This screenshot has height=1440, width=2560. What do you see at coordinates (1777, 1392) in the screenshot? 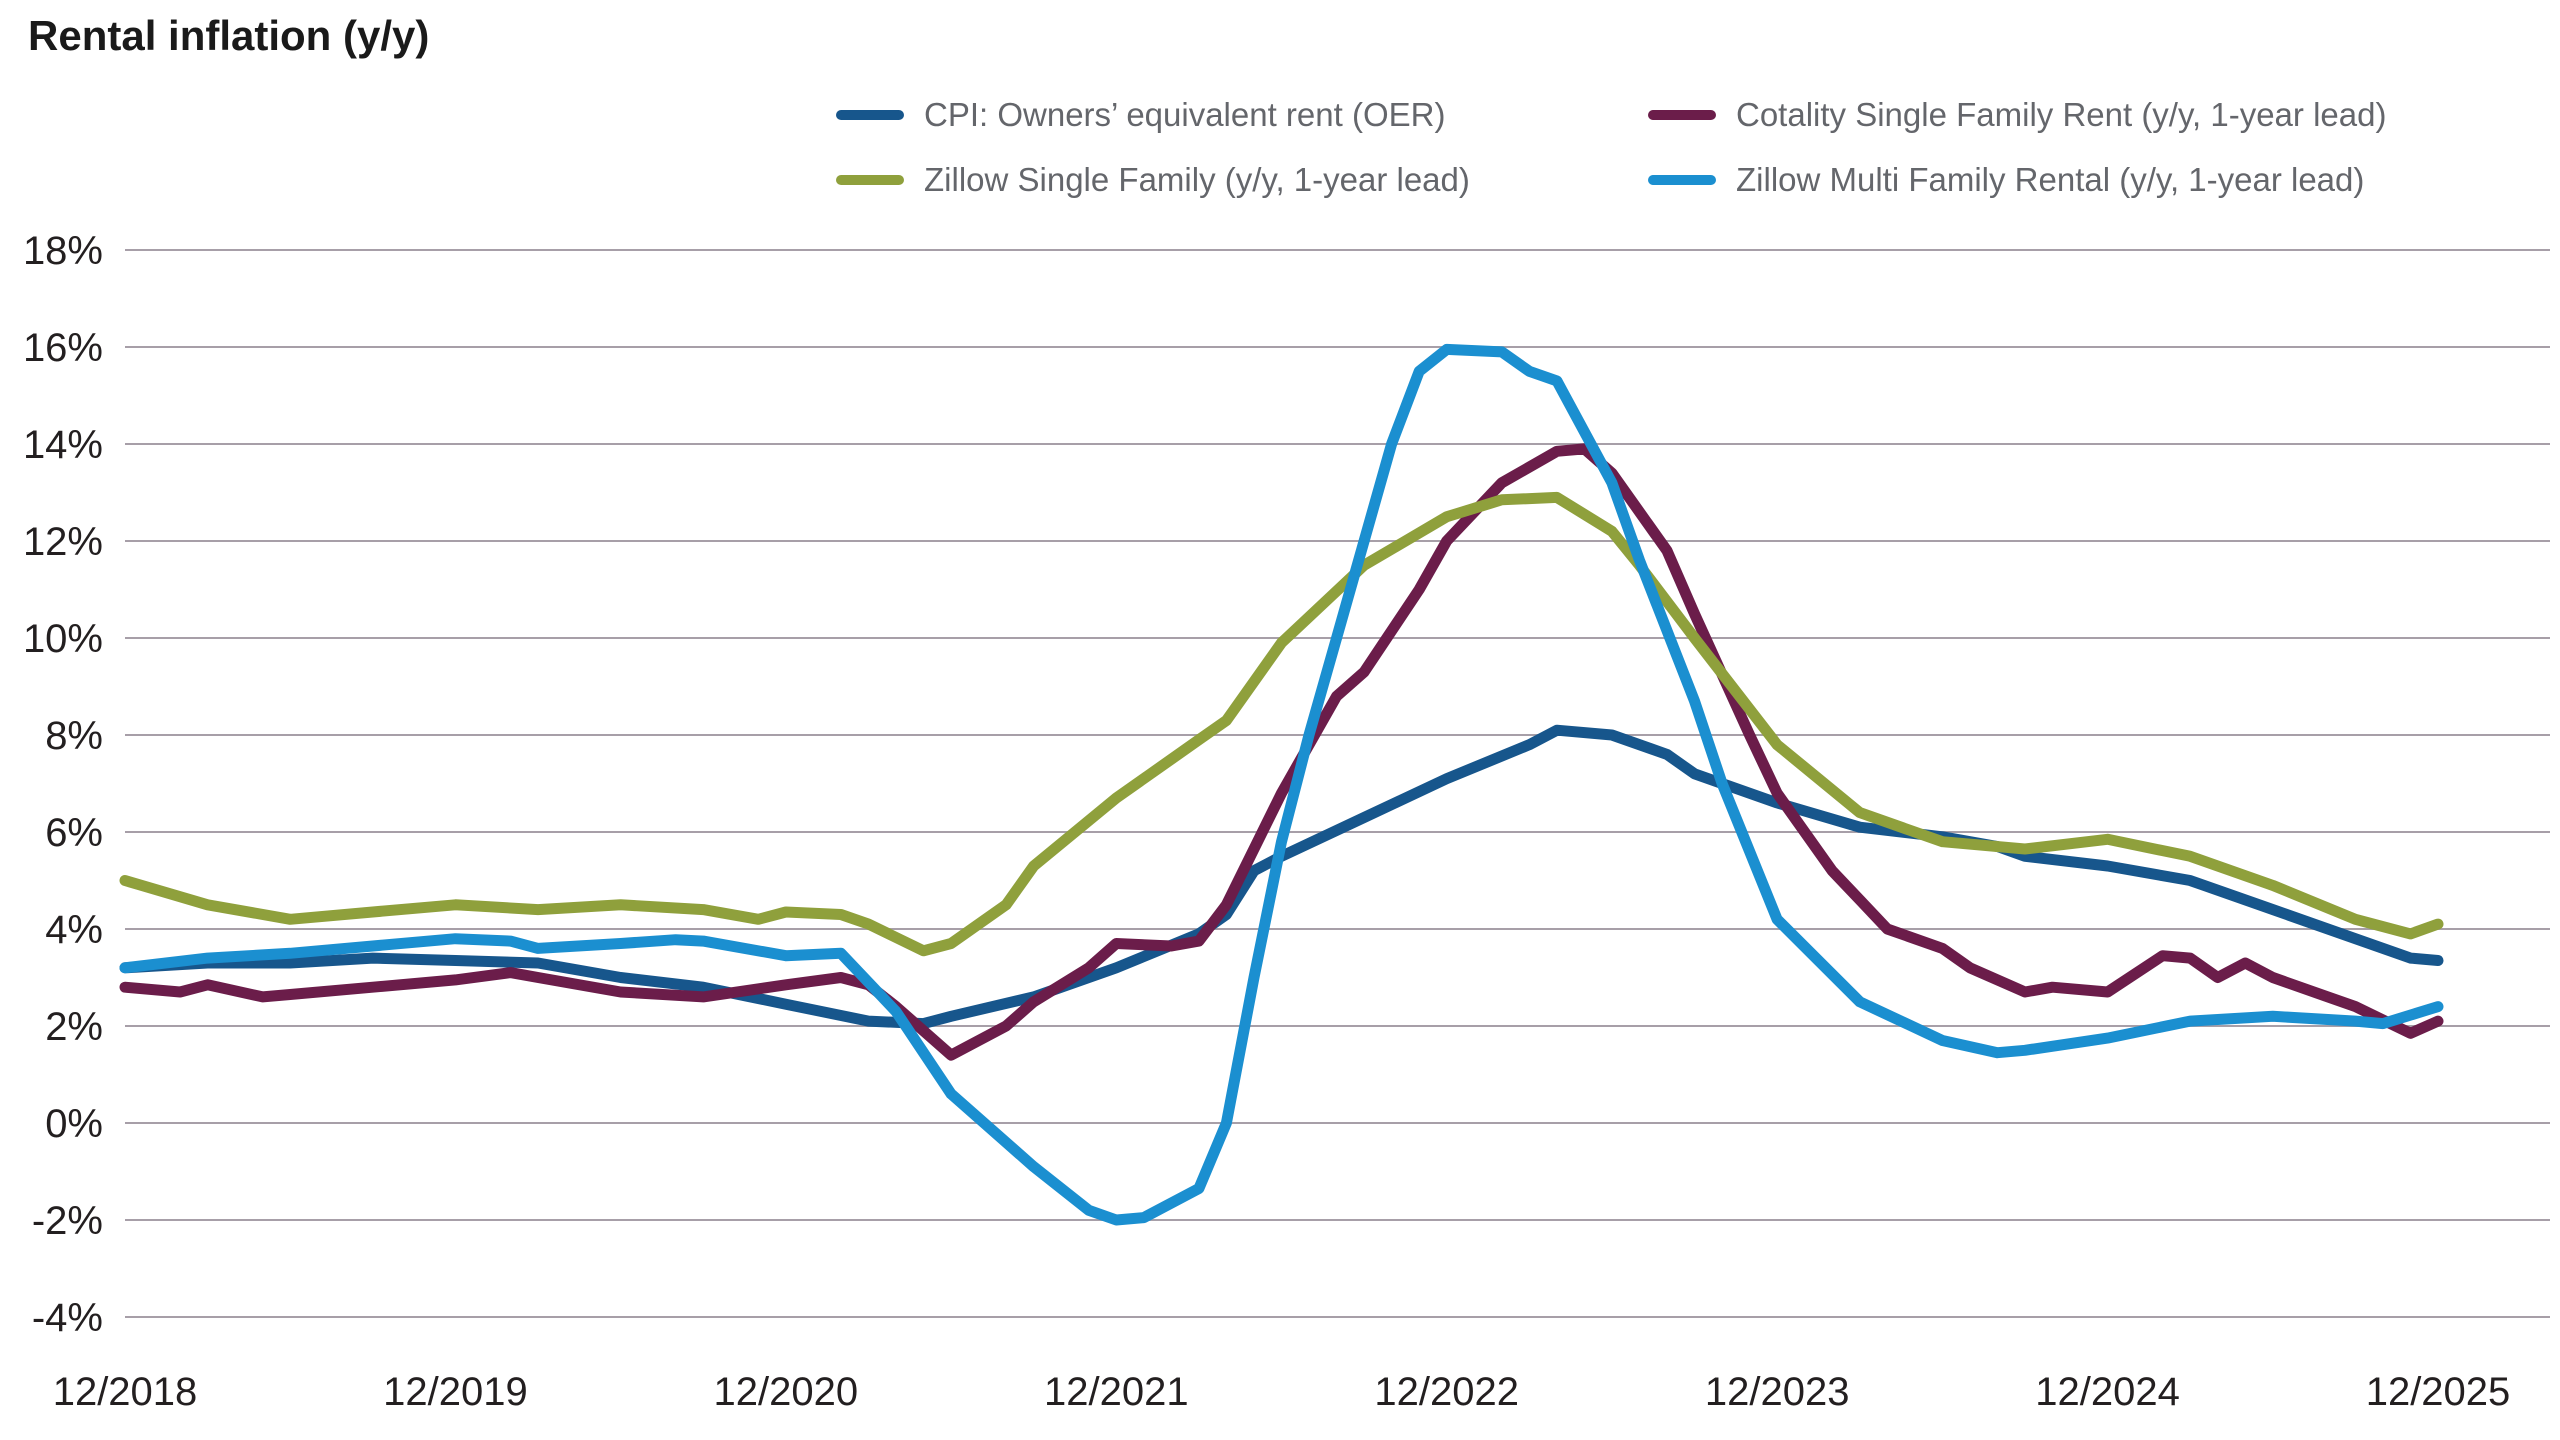
I see `x-tick-label-12-2023: 12/2023` at bounding box center [1777, 1392].